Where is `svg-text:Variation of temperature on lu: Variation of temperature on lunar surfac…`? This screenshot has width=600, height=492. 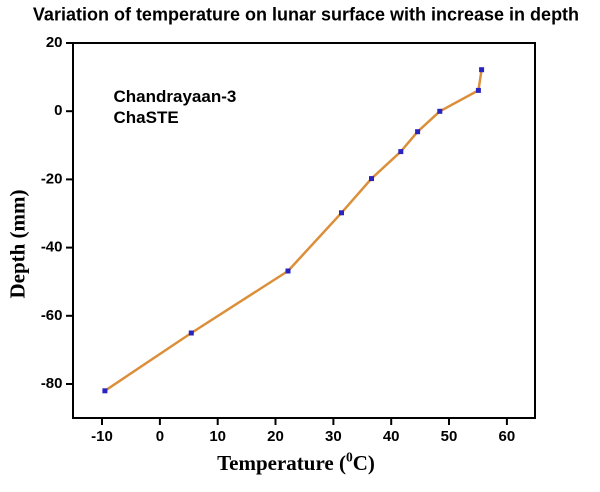
svg-text:Variation of temperature on lu: Variation of temperature on lunar surfac… is located at coordinates (306, 15).